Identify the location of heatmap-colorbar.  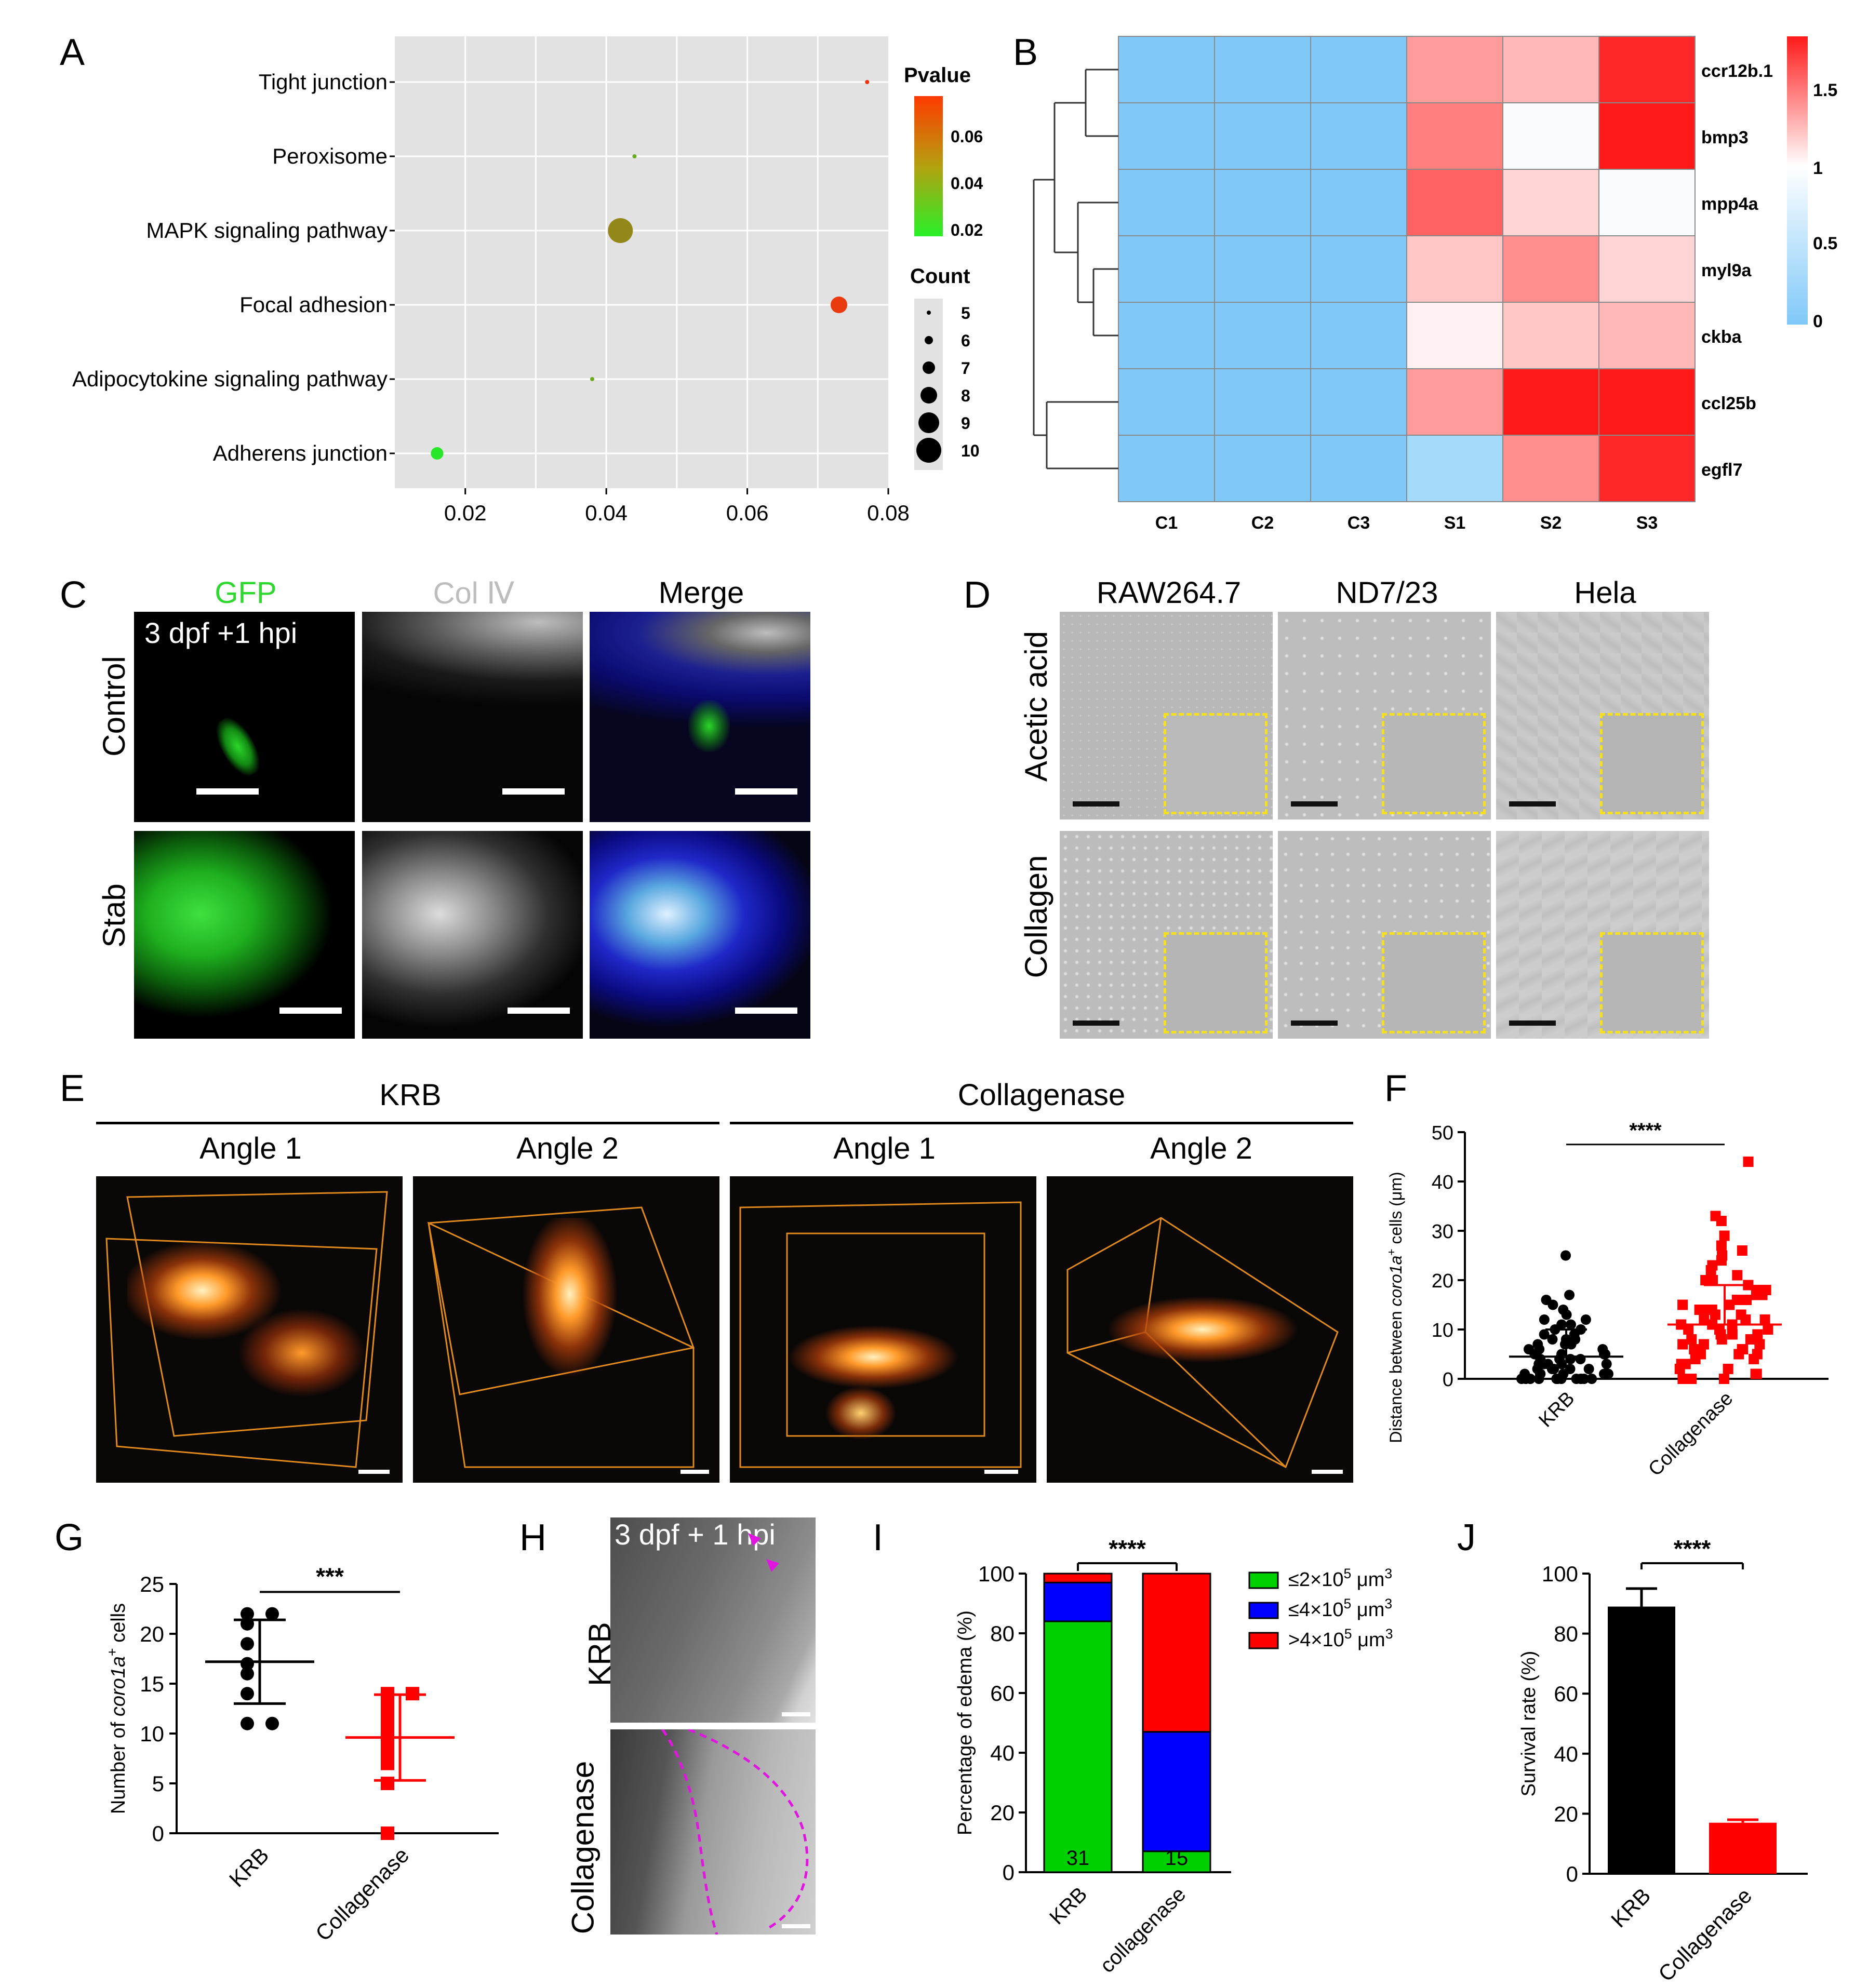
(1797, 180).